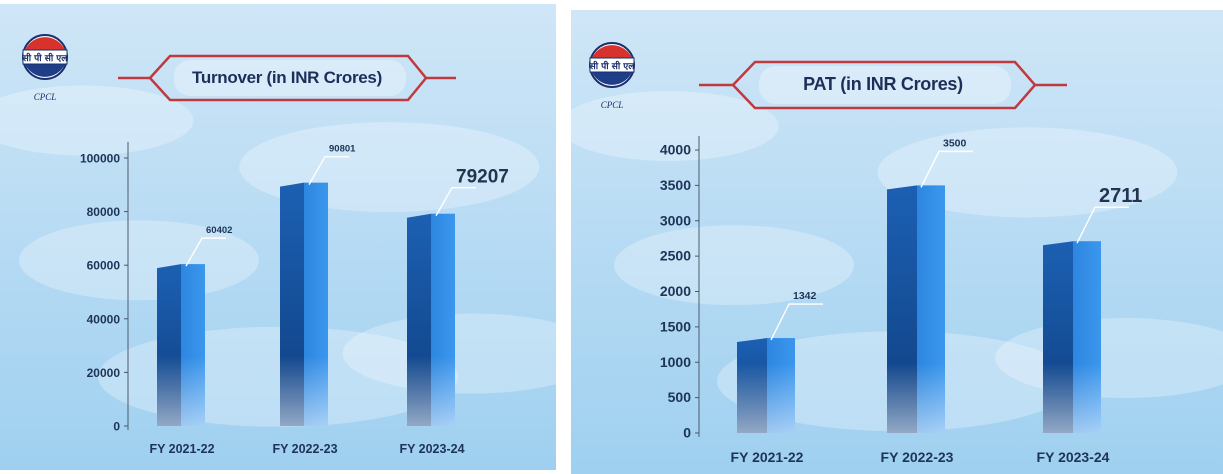 This screenshot has height=474, width=1223. What do you see at coordinates (675, 220) in the screenshot?
I see `y-tick-label: 3000` at bounding box center [675, 220].